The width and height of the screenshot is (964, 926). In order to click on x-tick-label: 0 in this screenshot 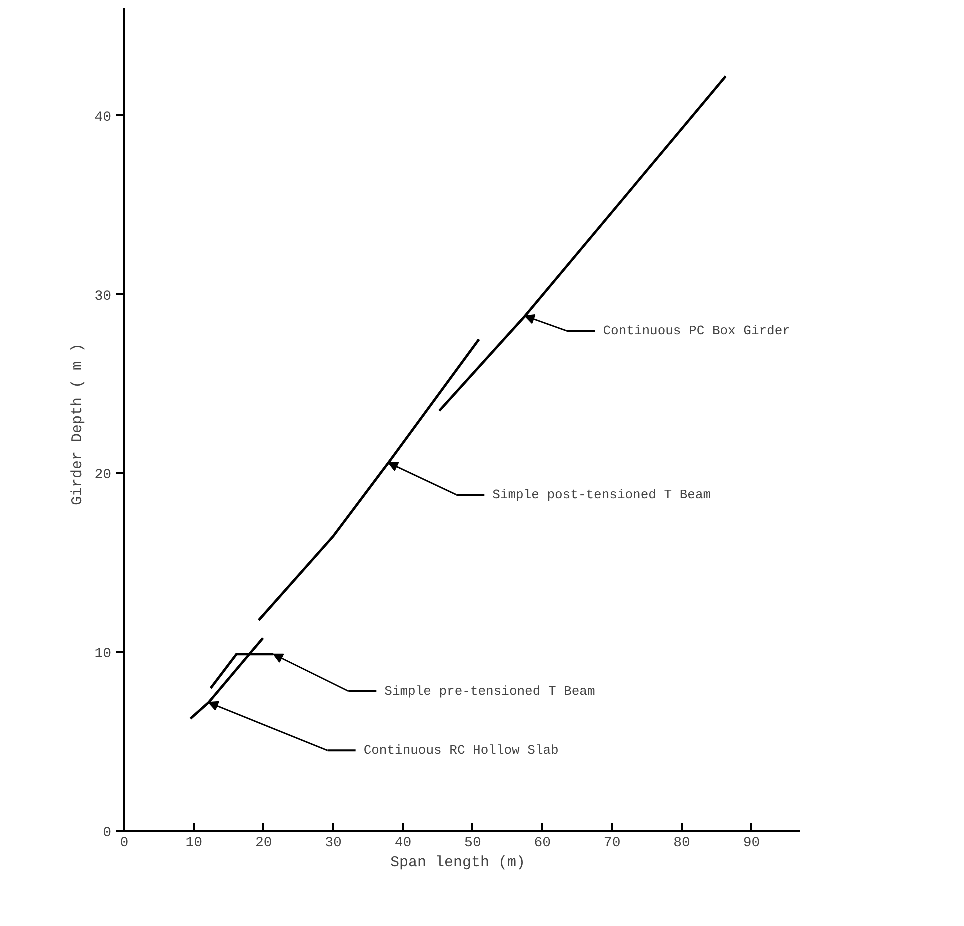, I will do `click(124, 844)`.